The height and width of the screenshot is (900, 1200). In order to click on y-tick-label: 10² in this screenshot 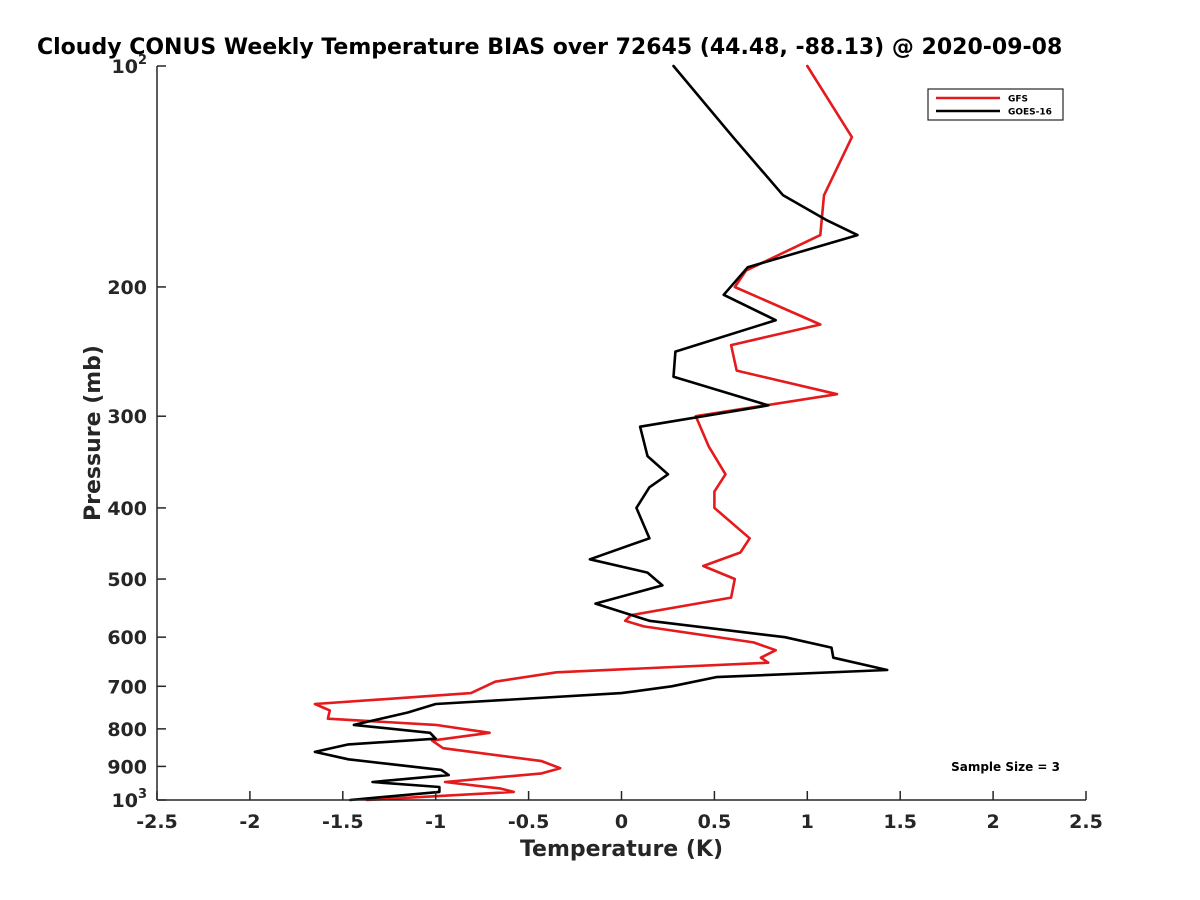, I will do `click(130, 65)`.